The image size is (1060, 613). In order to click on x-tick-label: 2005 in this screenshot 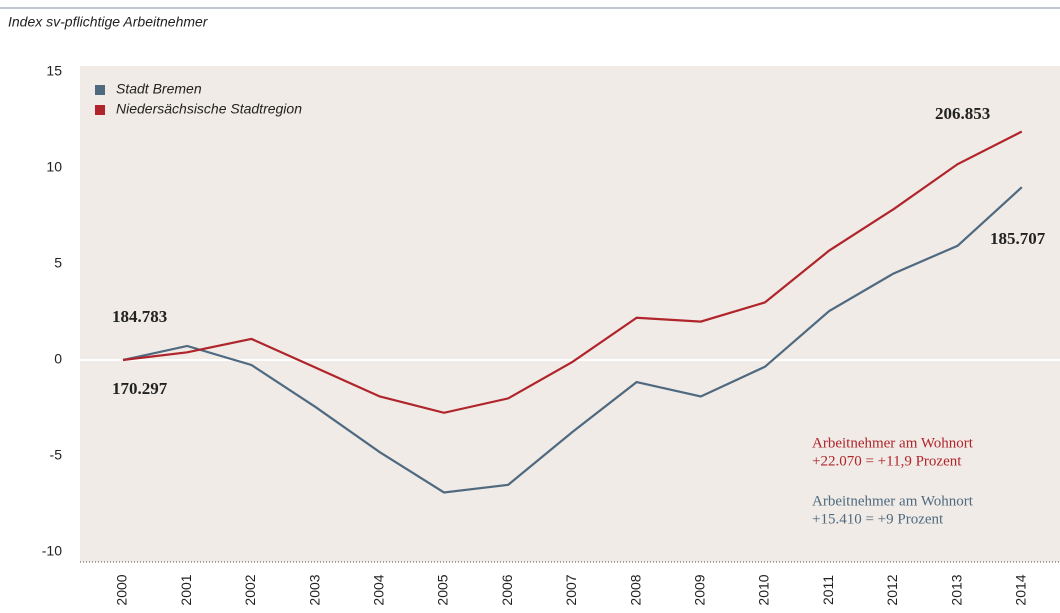, I will do `click(443, 589)`.